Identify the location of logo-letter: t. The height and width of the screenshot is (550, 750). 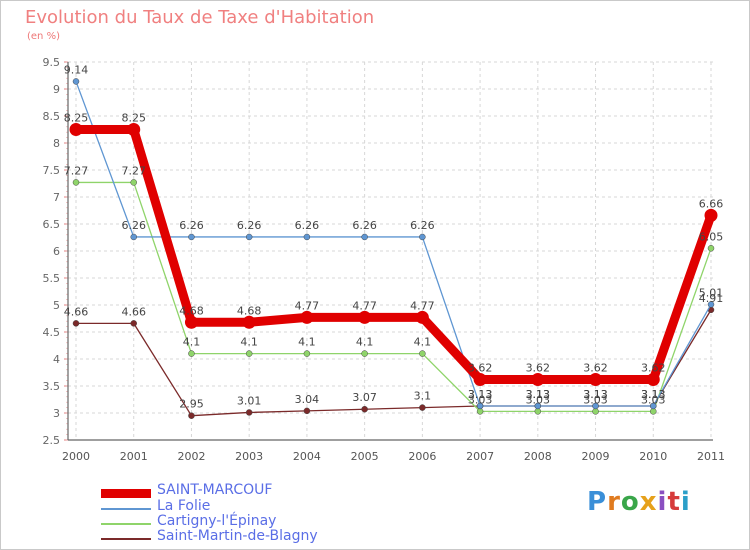
(674, 502).